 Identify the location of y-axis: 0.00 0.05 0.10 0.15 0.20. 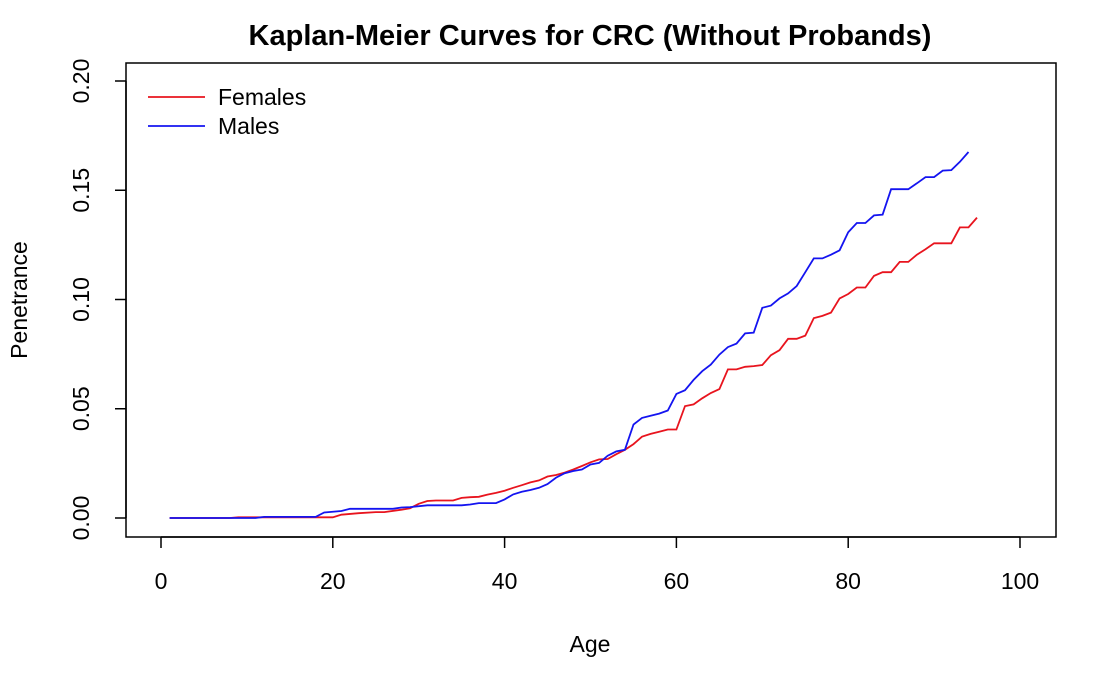
(97, 300).